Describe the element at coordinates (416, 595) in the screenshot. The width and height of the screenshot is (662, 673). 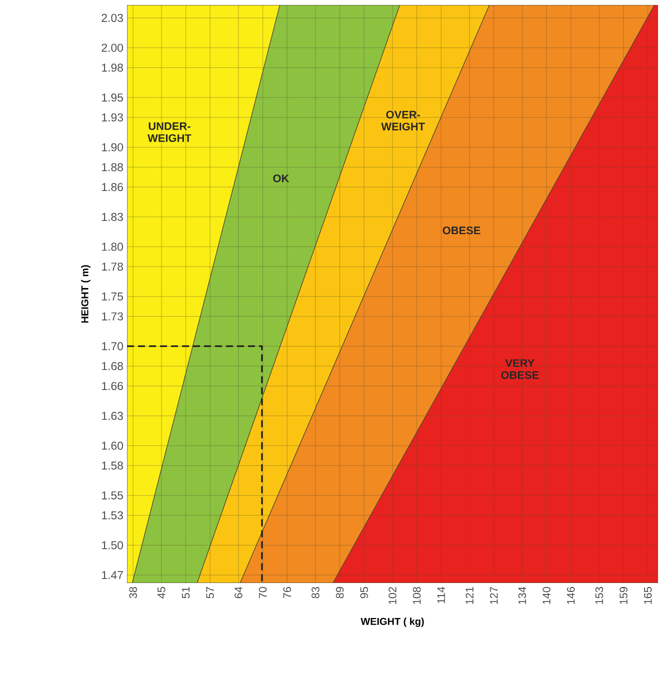
I see `x-tick-label: 108` at that location.